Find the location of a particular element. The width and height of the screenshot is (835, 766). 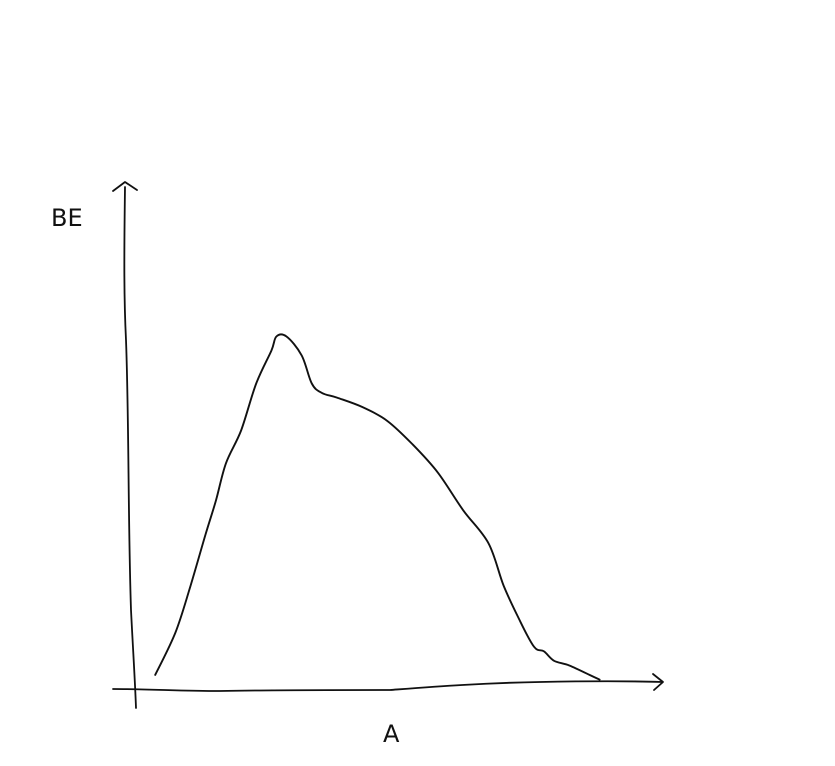

y-axis-label: BE is located at coordinates (67, 218).